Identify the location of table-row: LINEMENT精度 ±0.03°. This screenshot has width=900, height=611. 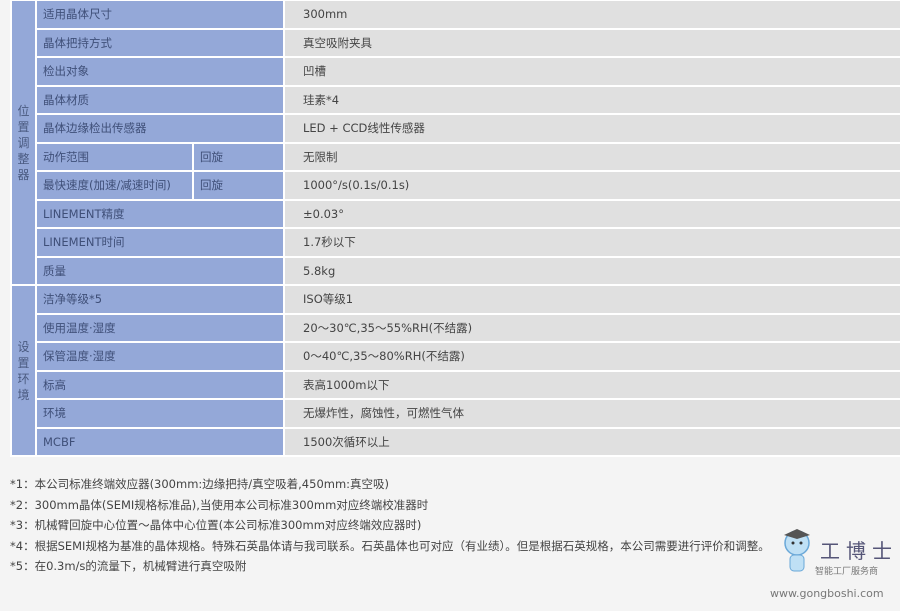
(455, 213).